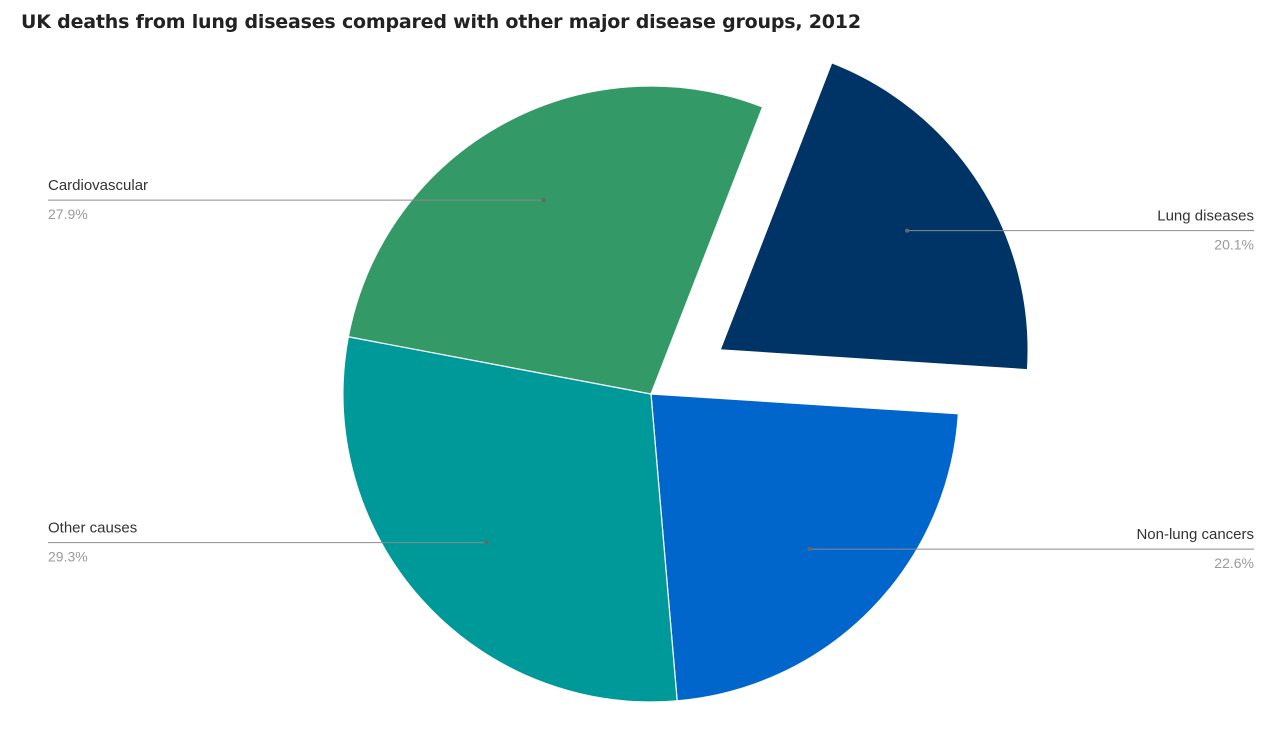  I want to click on slice-value-non-lung-cancers: 22.6%, so click(1234, 563).